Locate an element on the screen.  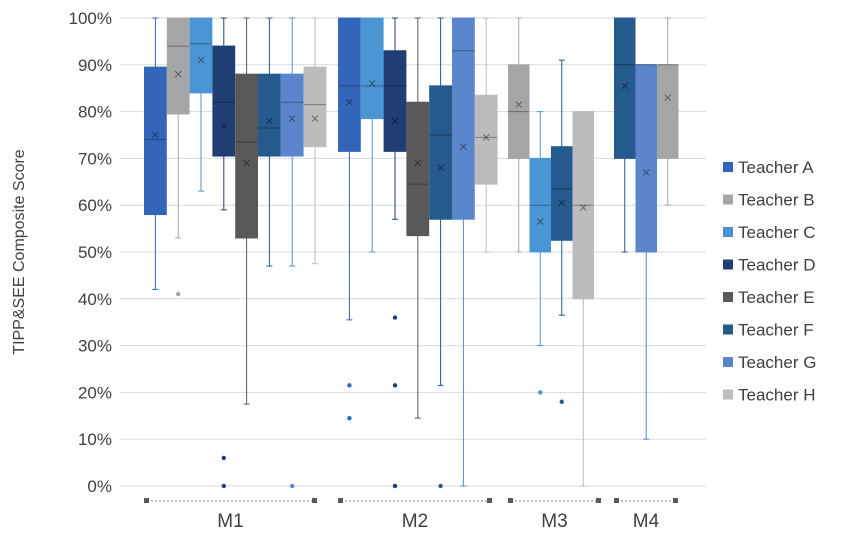
box-m1-teacher-g is located at coordinates (292, 253).